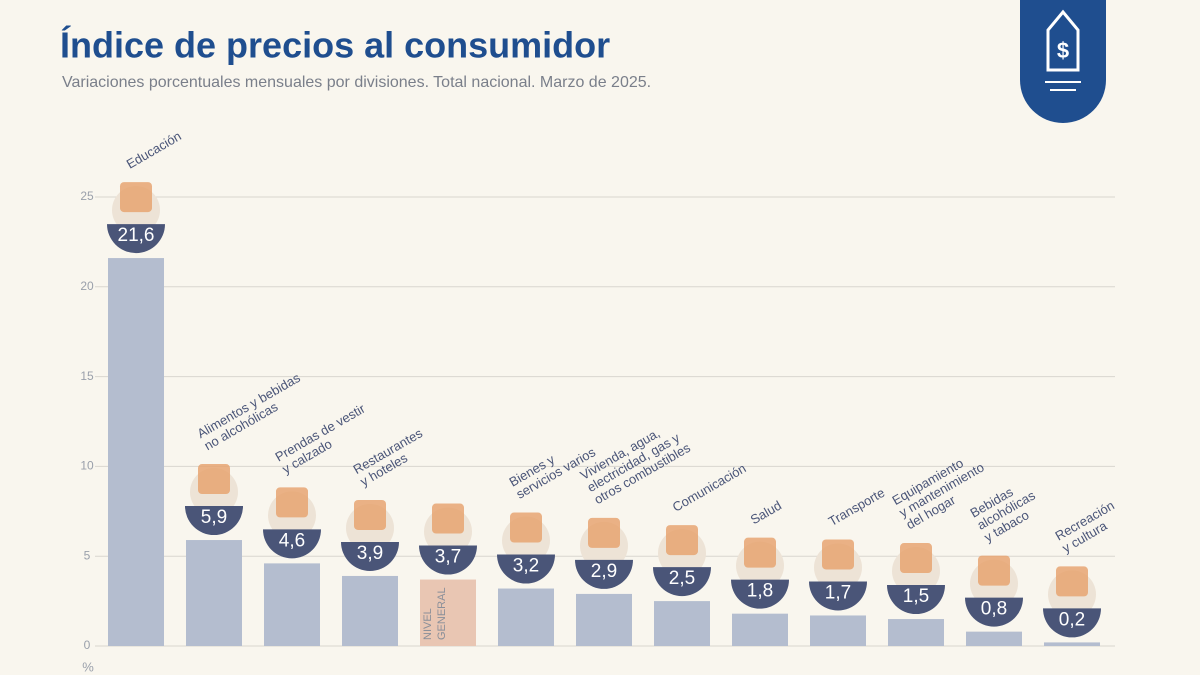 The height and width of the screenshot is (675, 1200). Describe the element at coordinates (87, 286) in the screenshot. I see `y-tick-label: 20` at that location.